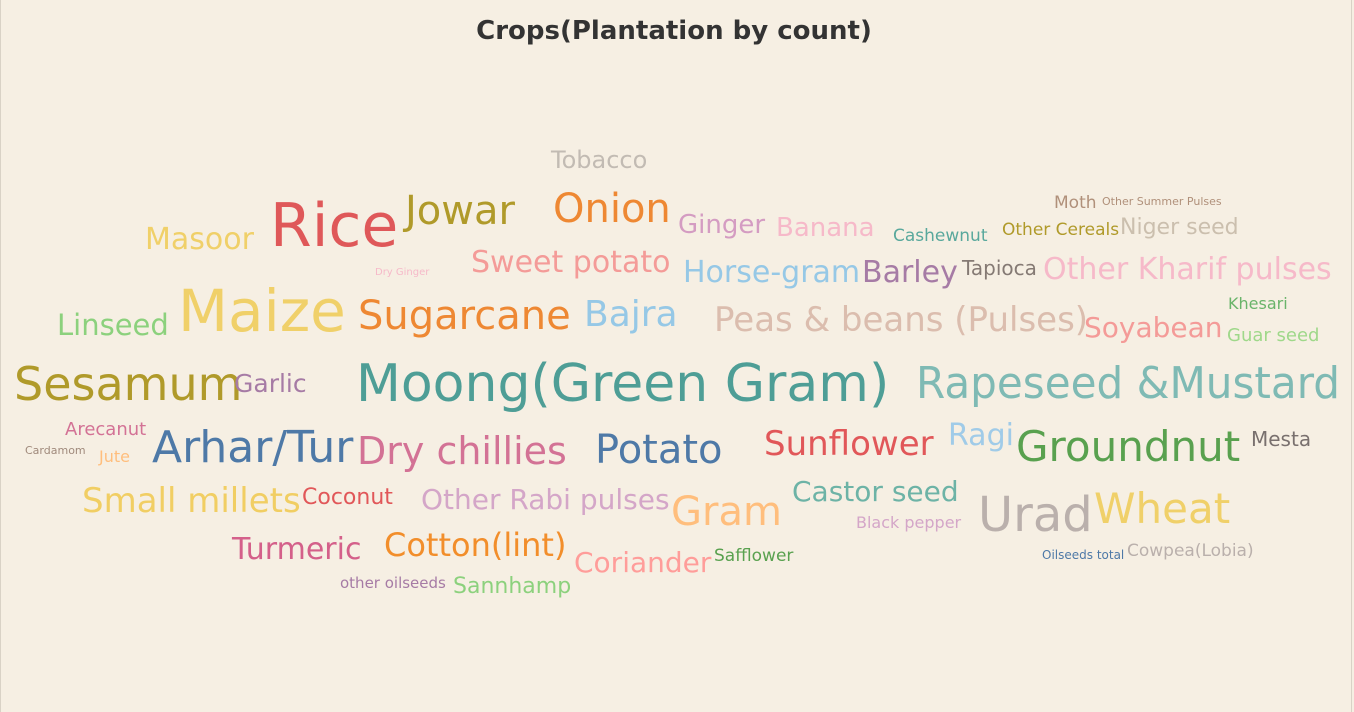 The height and width of the screenshot is (712, 1354). I want to click on word-rapeseed-mustard: Rapeseed &Mustard, so click(1128, 383).